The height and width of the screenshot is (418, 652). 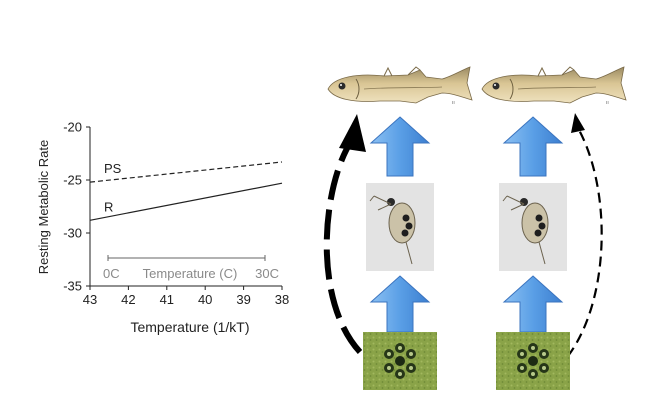 I want to click on zooplankton-left, so click(x=400, y=227).